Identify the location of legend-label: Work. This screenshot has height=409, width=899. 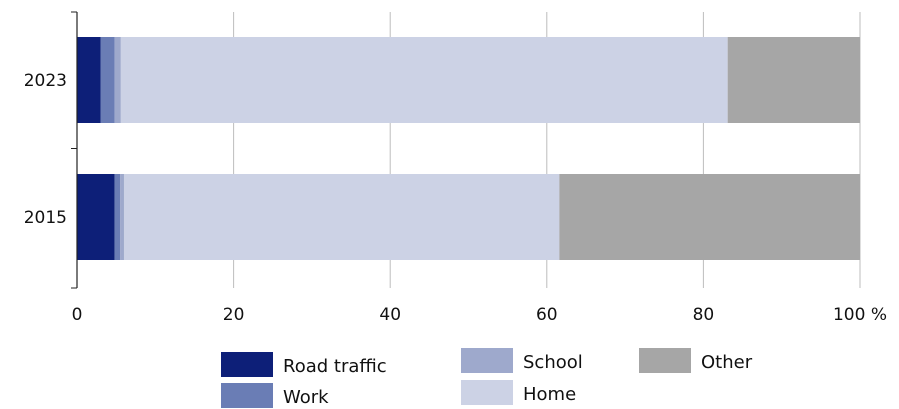
(306, 397).